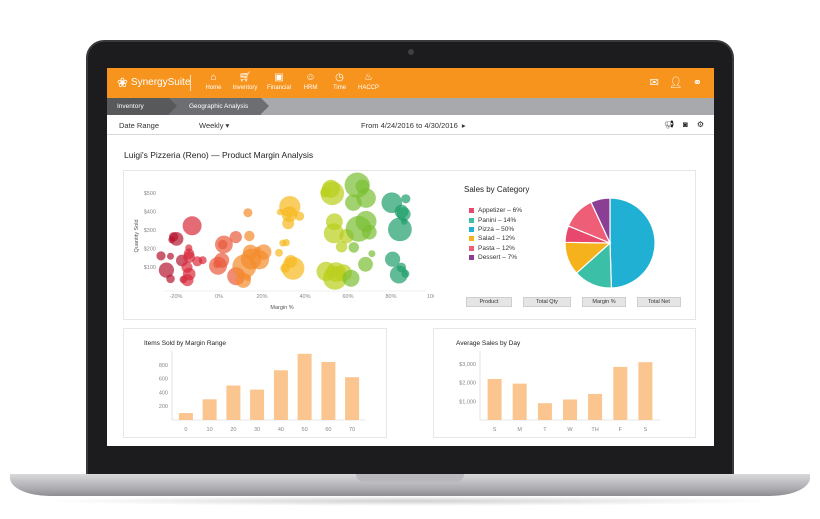 The image size is (820, 519). Describe the element at coordinates (632, 243) in the screenshot. I see `pie-slice-pizza` at that location.